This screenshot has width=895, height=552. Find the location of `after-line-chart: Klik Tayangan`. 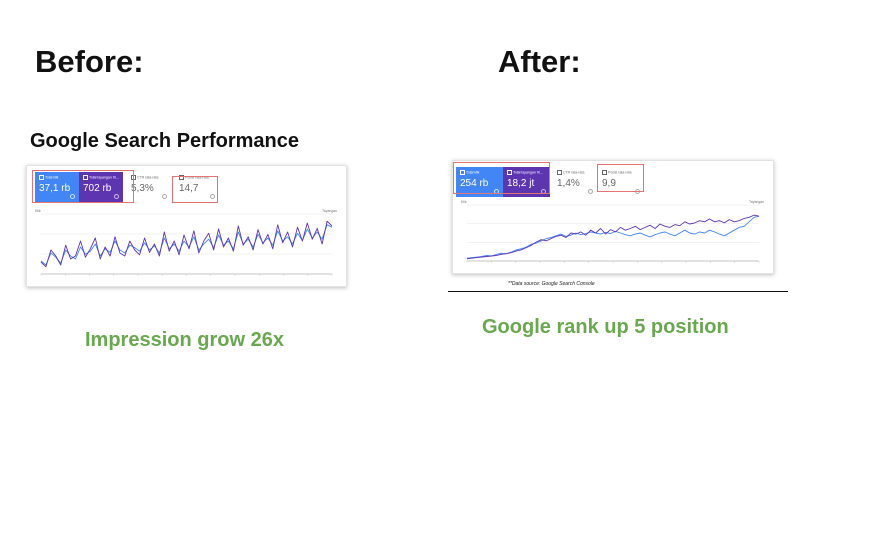

after-line-chart: Klik Tayangan is located at coordinates (612, 231).